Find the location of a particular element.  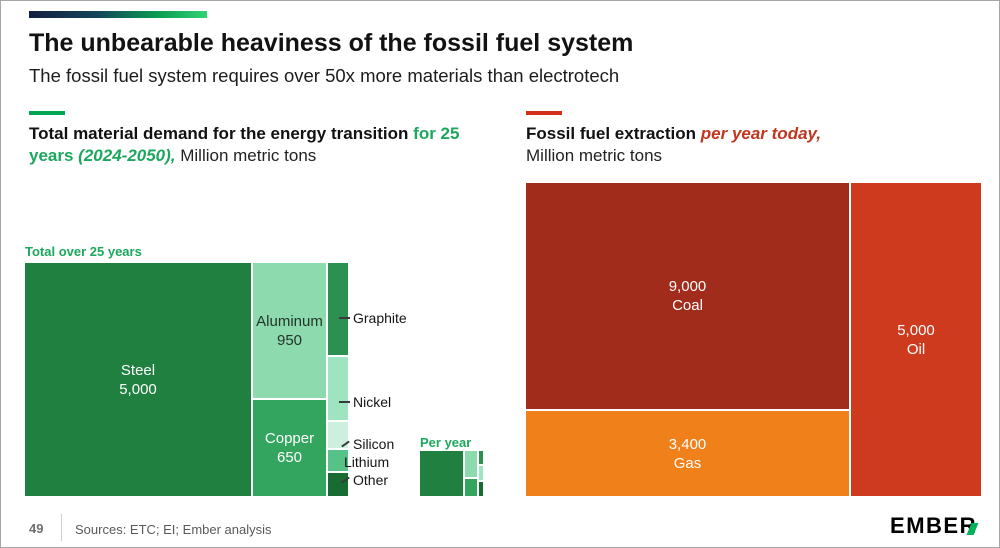

sources-note: Sources: ETC; EI; Ember analysis is located at coordinates (173, 529).